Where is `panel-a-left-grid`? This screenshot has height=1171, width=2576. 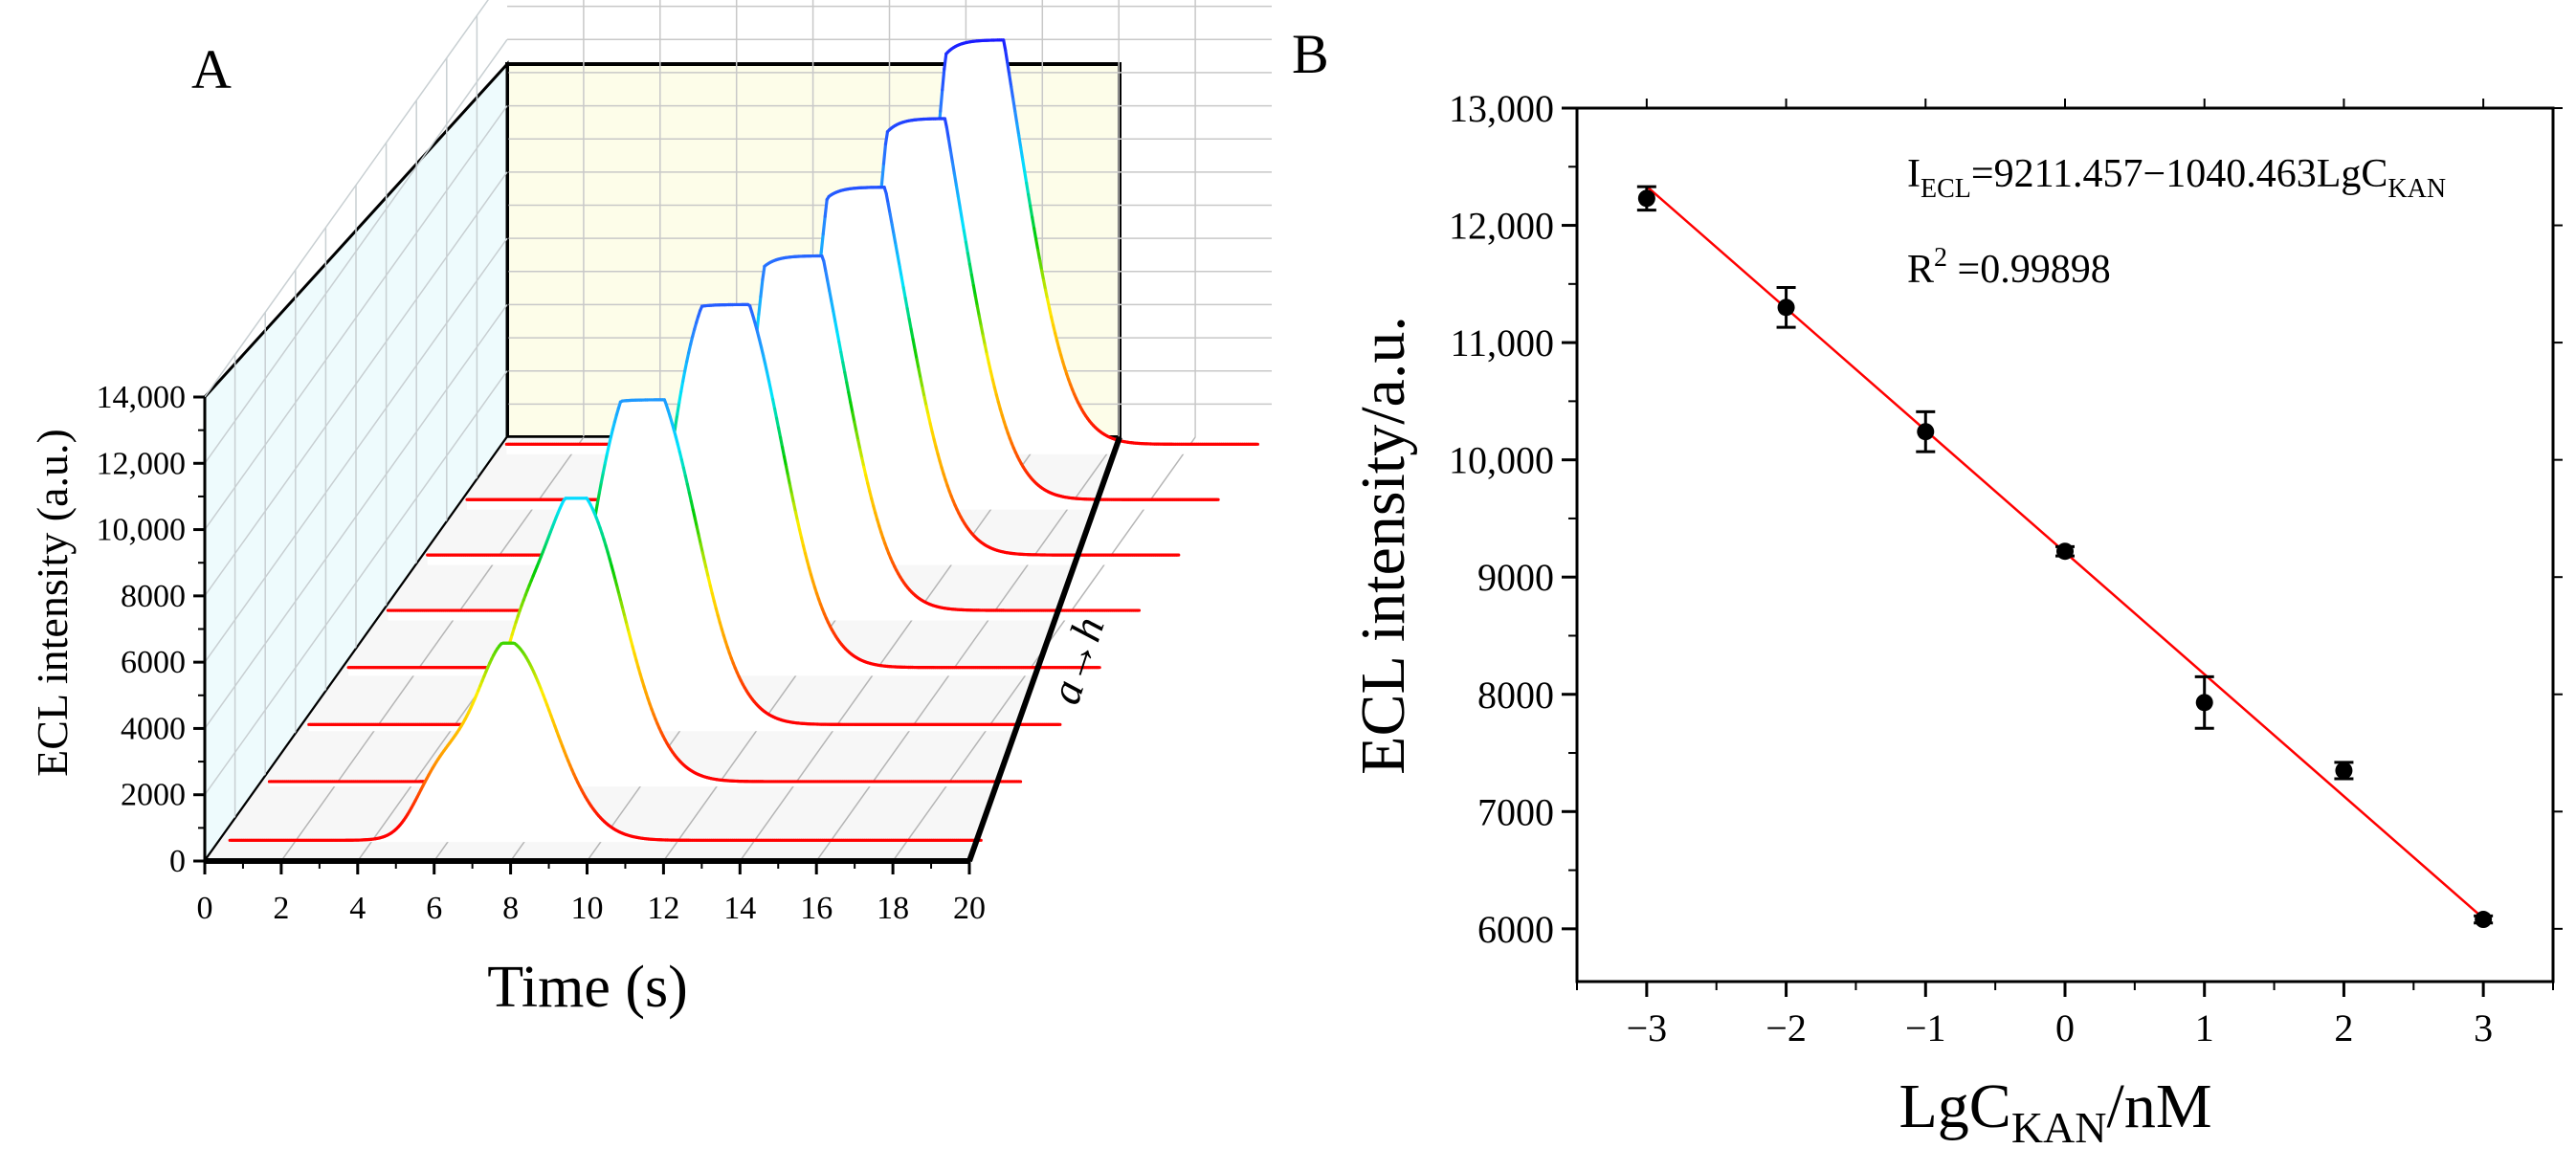
panel-a-left-grid is located at coordinates (356, 409).